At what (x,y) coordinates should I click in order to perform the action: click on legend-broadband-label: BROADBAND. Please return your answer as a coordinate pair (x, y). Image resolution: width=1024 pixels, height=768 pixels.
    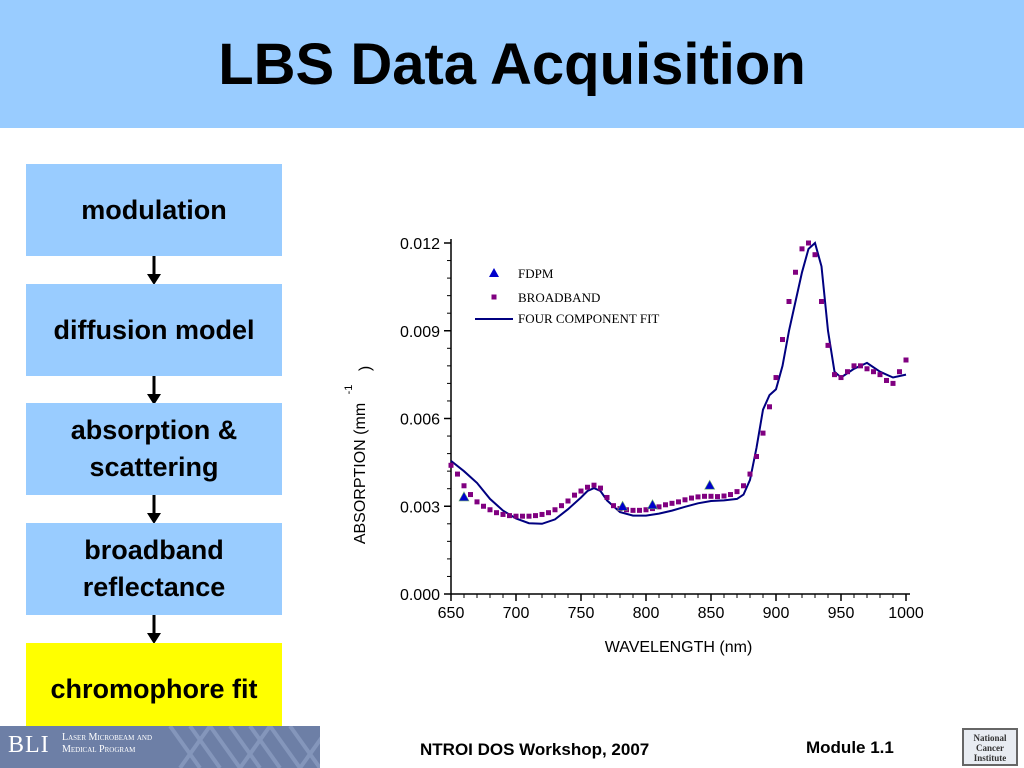
    Looking at the image, I should click on (559, 297).